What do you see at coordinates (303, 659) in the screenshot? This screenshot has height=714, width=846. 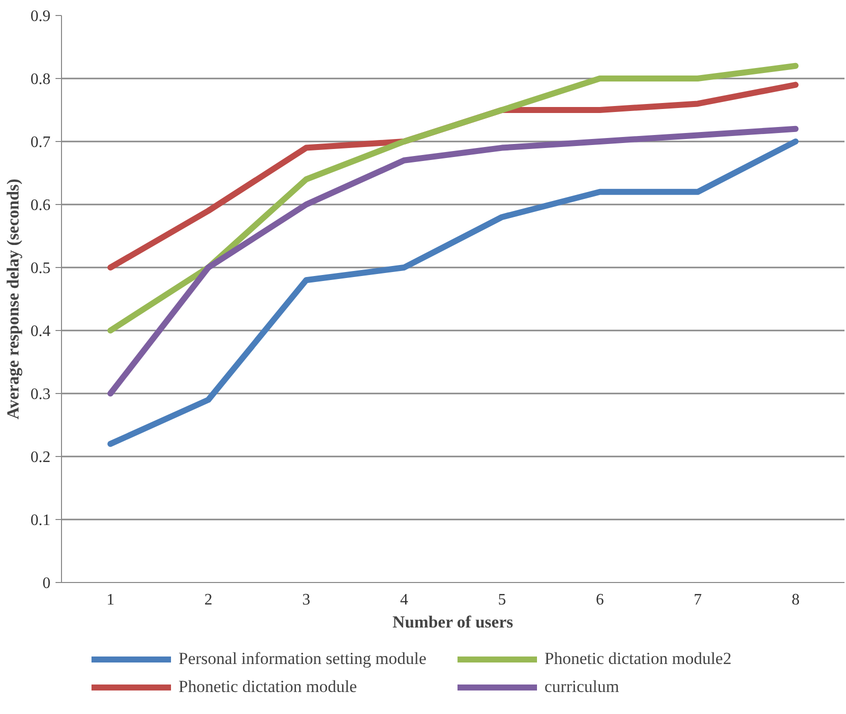 I see `legend-label: Personal information setting module` at bounding box center [303, 659].